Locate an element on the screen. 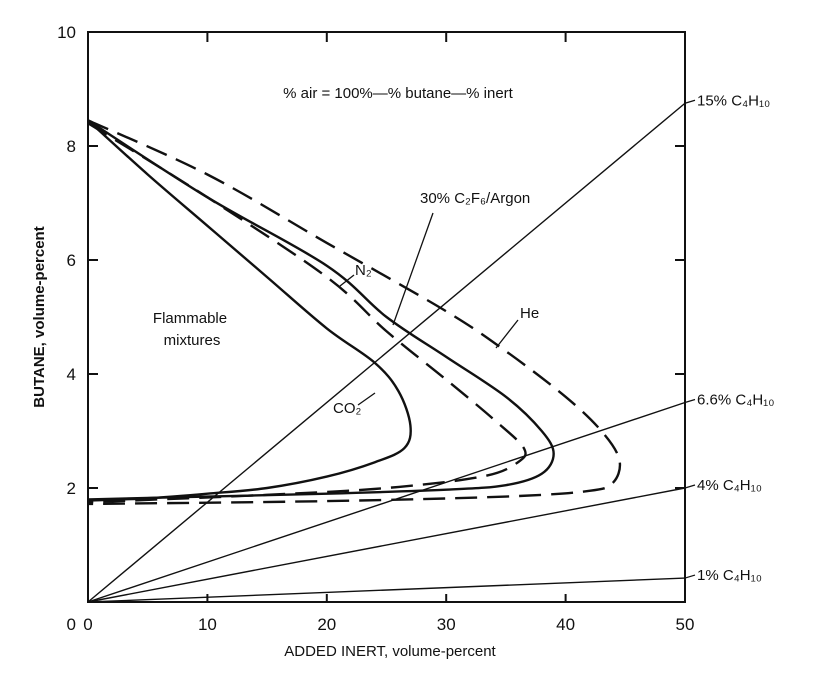 This screenshot has height=690, width=818. y-tick-label: 2 is located at coordinates (71, 488).